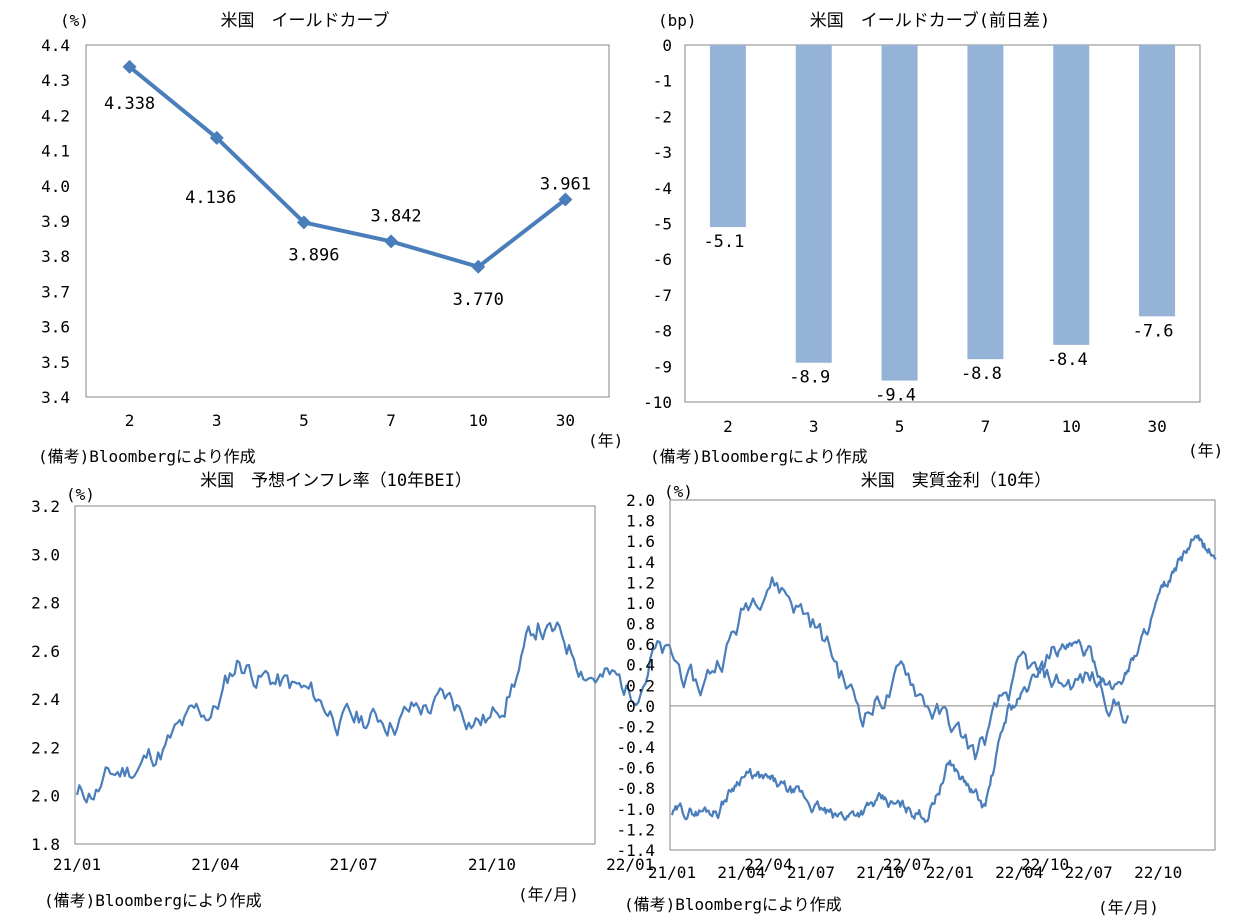  I want to click on yield-curve-y-tick-label: 4.4, so click(55, 45).